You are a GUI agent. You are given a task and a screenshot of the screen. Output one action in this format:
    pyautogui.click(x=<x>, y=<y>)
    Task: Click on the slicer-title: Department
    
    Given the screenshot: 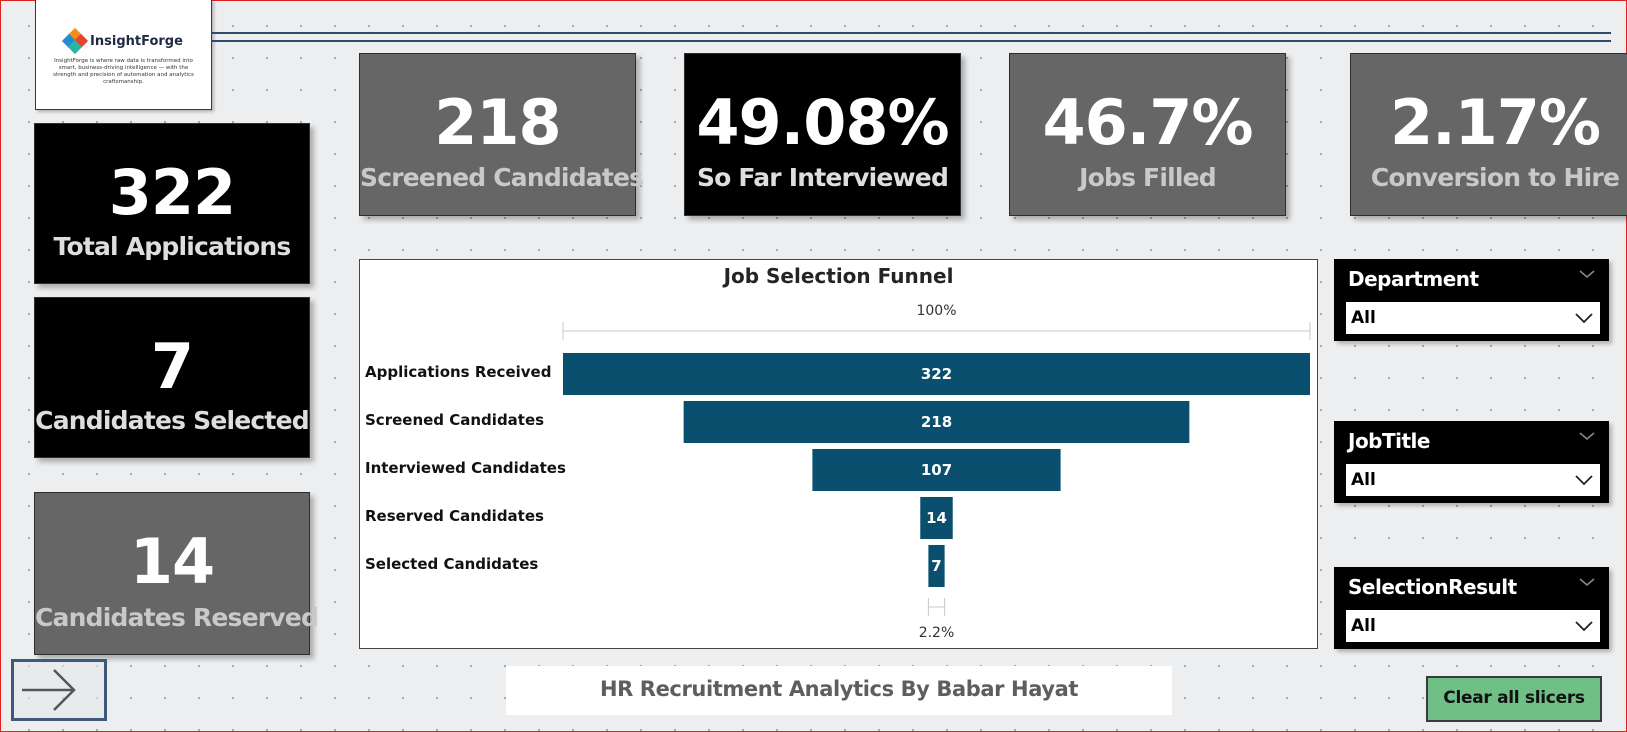 What is the action you would take?
    pyautogui.click(x=1413, y=279)
    